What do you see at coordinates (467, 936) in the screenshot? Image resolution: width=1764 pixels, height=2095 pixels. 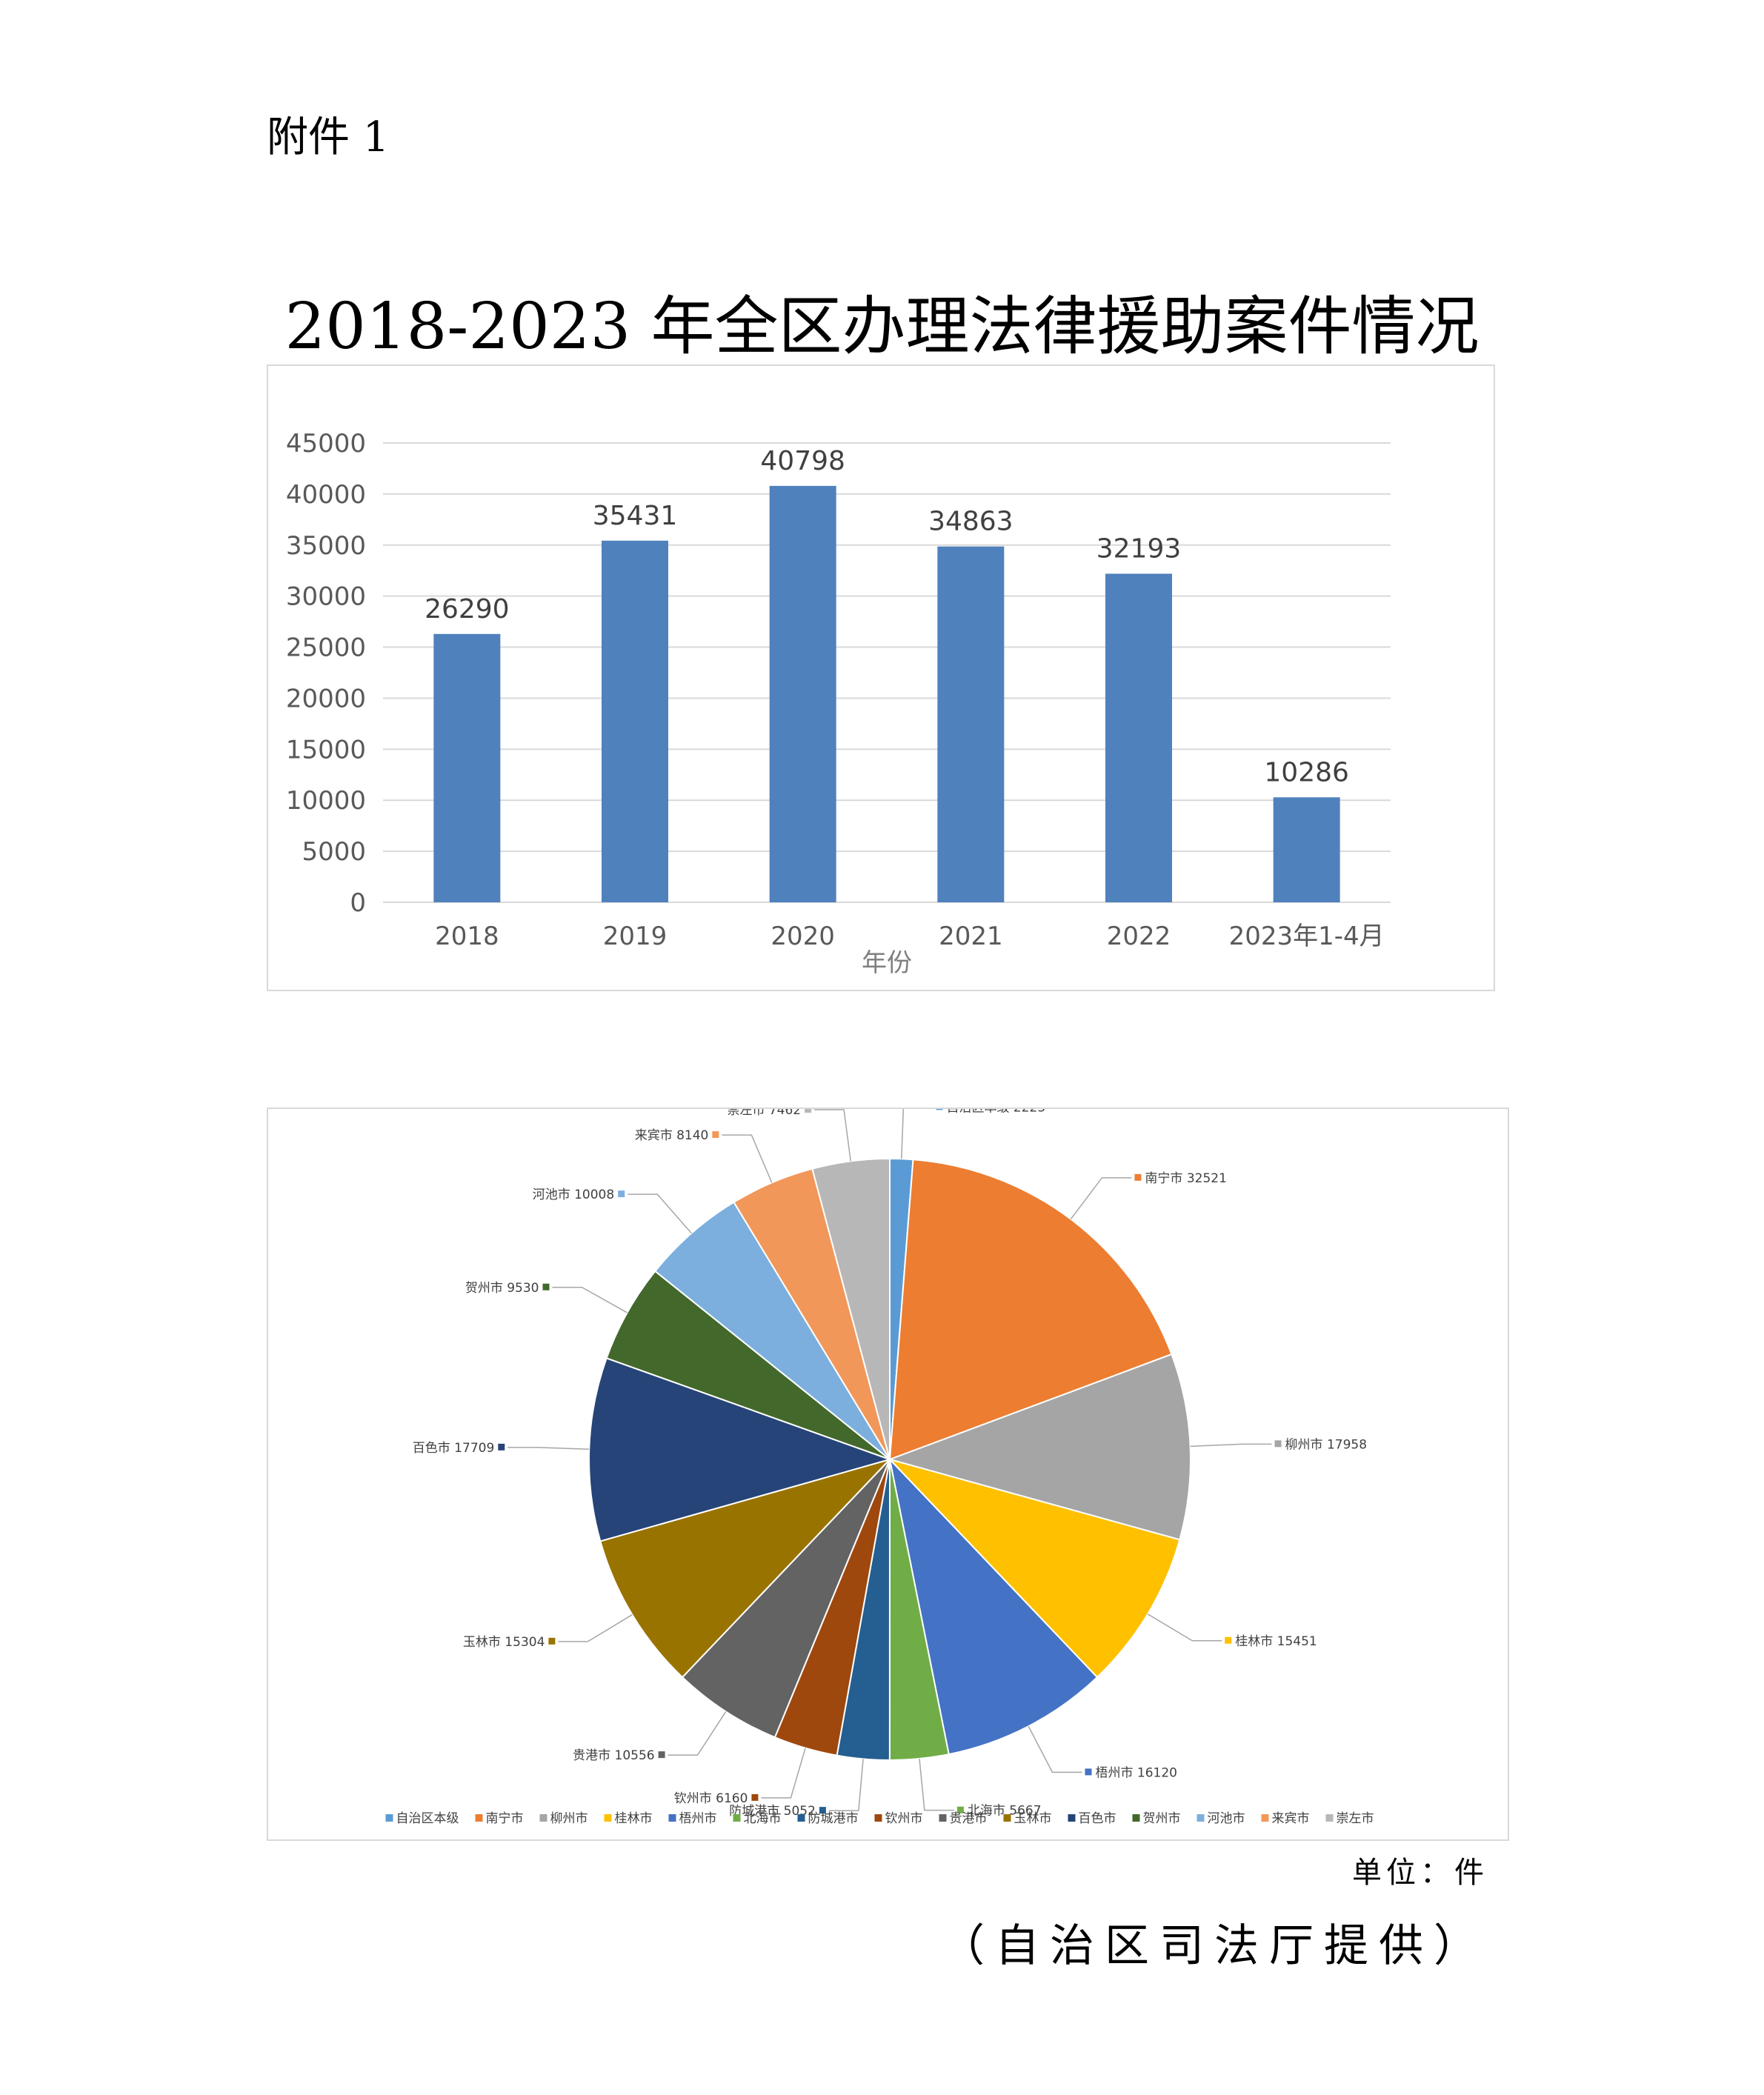 I see `x-tick-label: 2018` at bounding box center [467, 936].